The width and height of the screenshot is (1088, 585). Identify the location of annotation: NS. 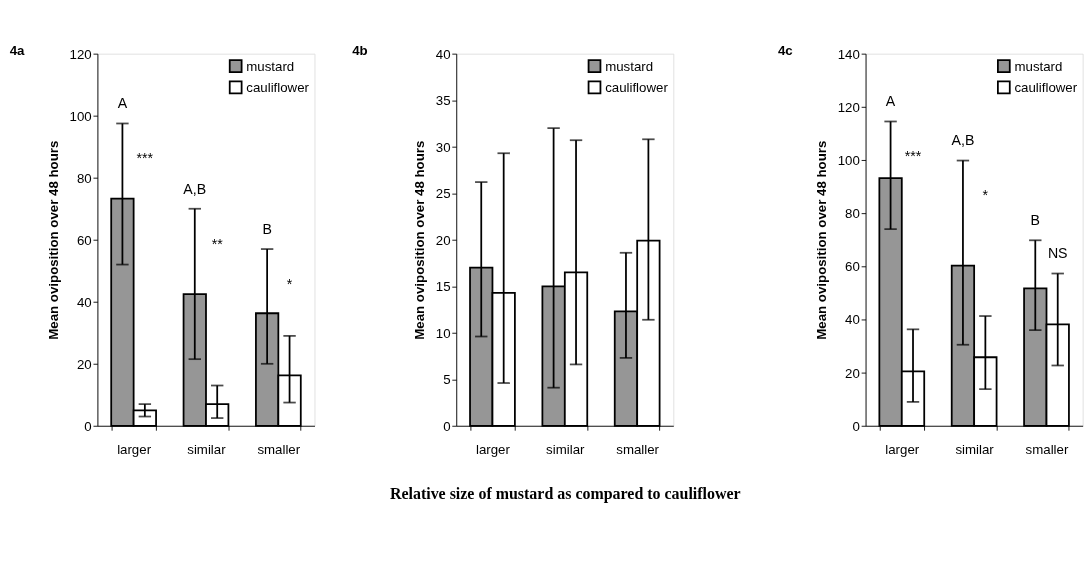
(1057, 253).